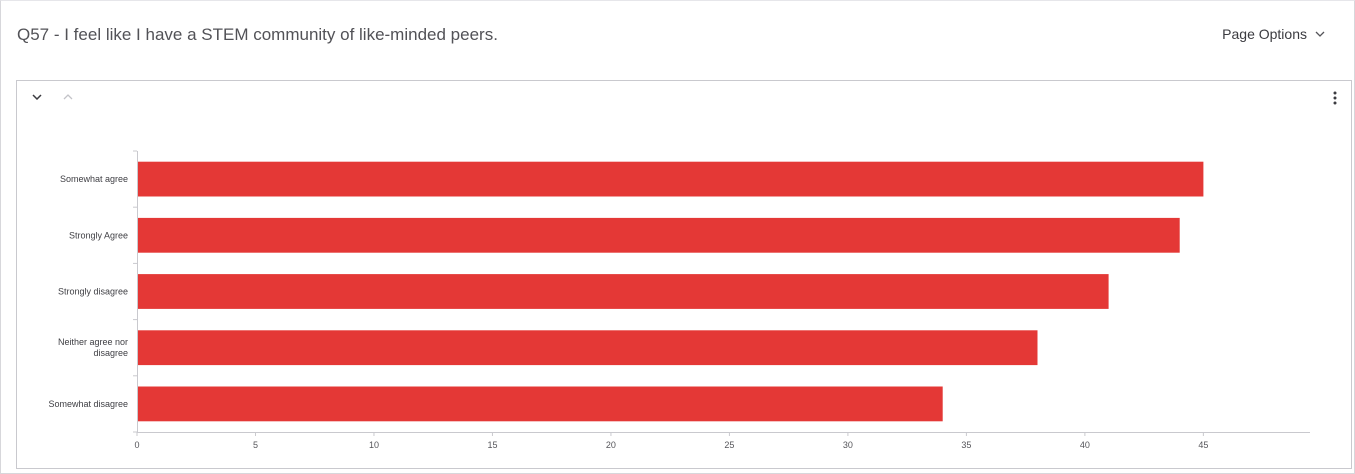 The image size is (1355, 474). I want to click on category-label-line: Strongly disagree, so click(93, 292).